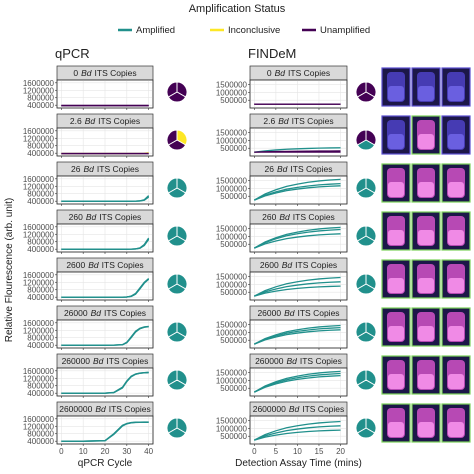  What do you see at coordinates (272, 53) in the screenshot?
I see `column-title: FINDeM` at bounding box center [272, 53].